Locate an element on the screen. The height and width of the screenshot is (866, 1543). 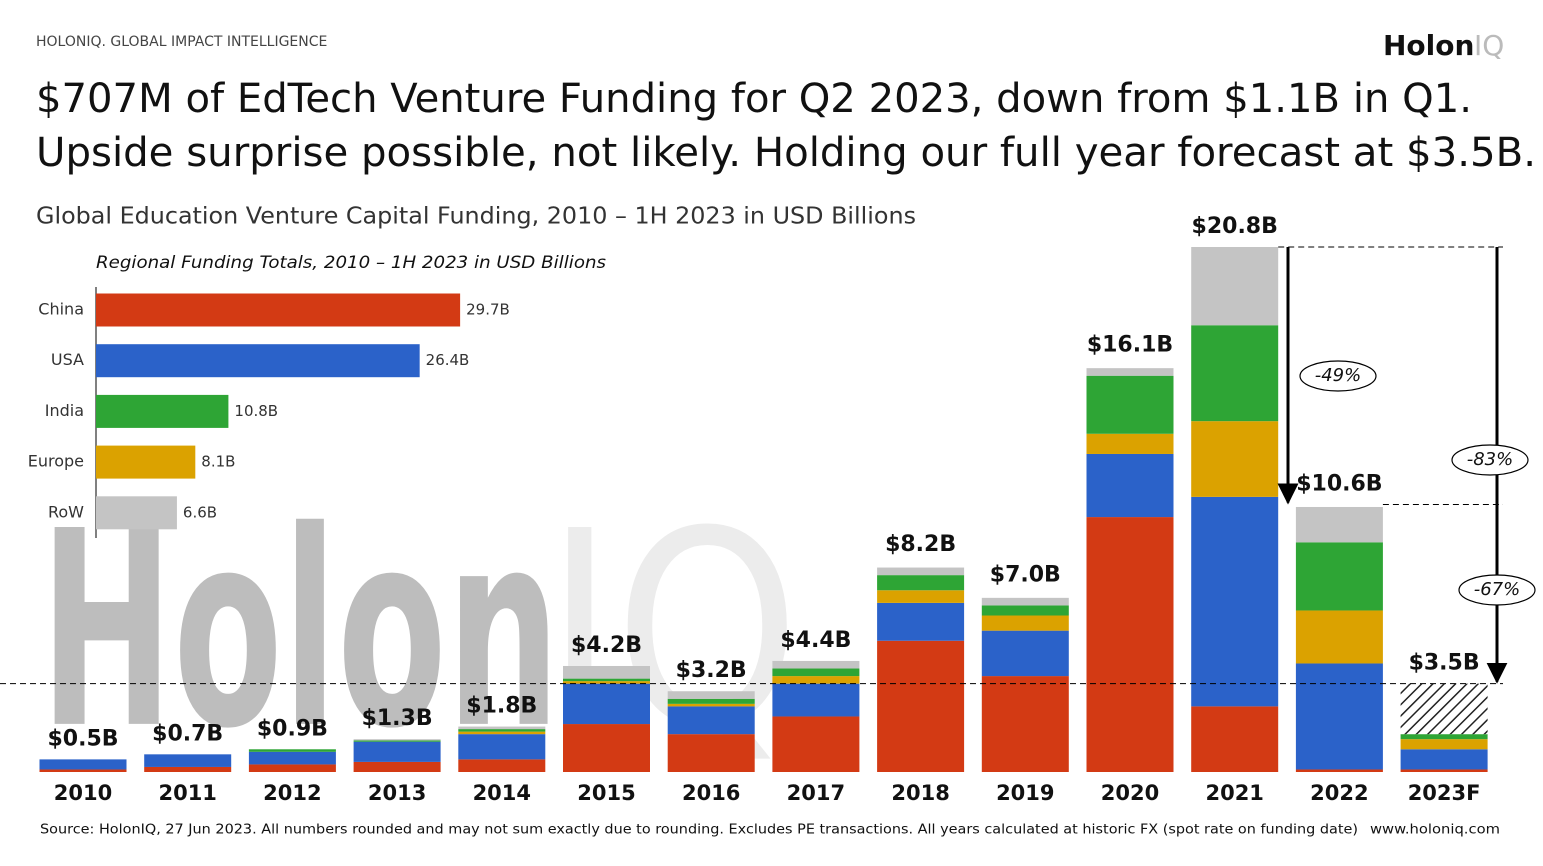
annotation: -67% is located at coordinates (1497, 589).